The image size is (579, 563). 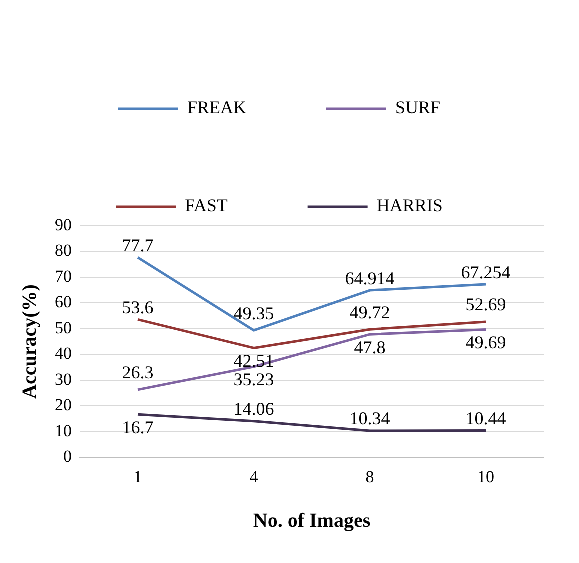 What do you see at coordinates (138, 245) in the screenshot?
I see `data-label: 77.7` at bounding box center [138, 245].